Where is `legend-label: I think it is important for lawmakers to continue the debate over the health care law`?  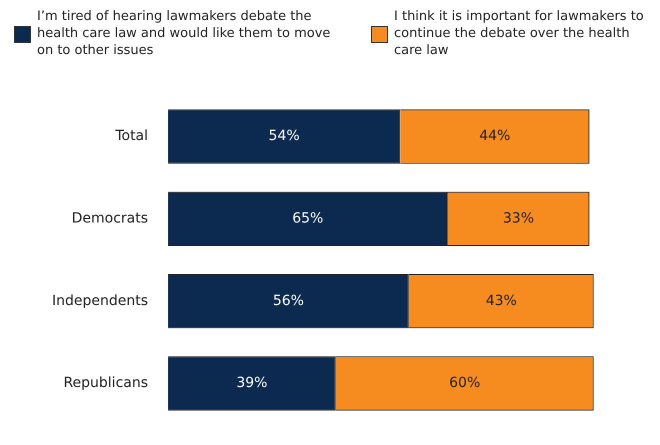
legend-label: I think it is important for lawmakers to continue the debate over the health care law is located at coordinates (519, 33).